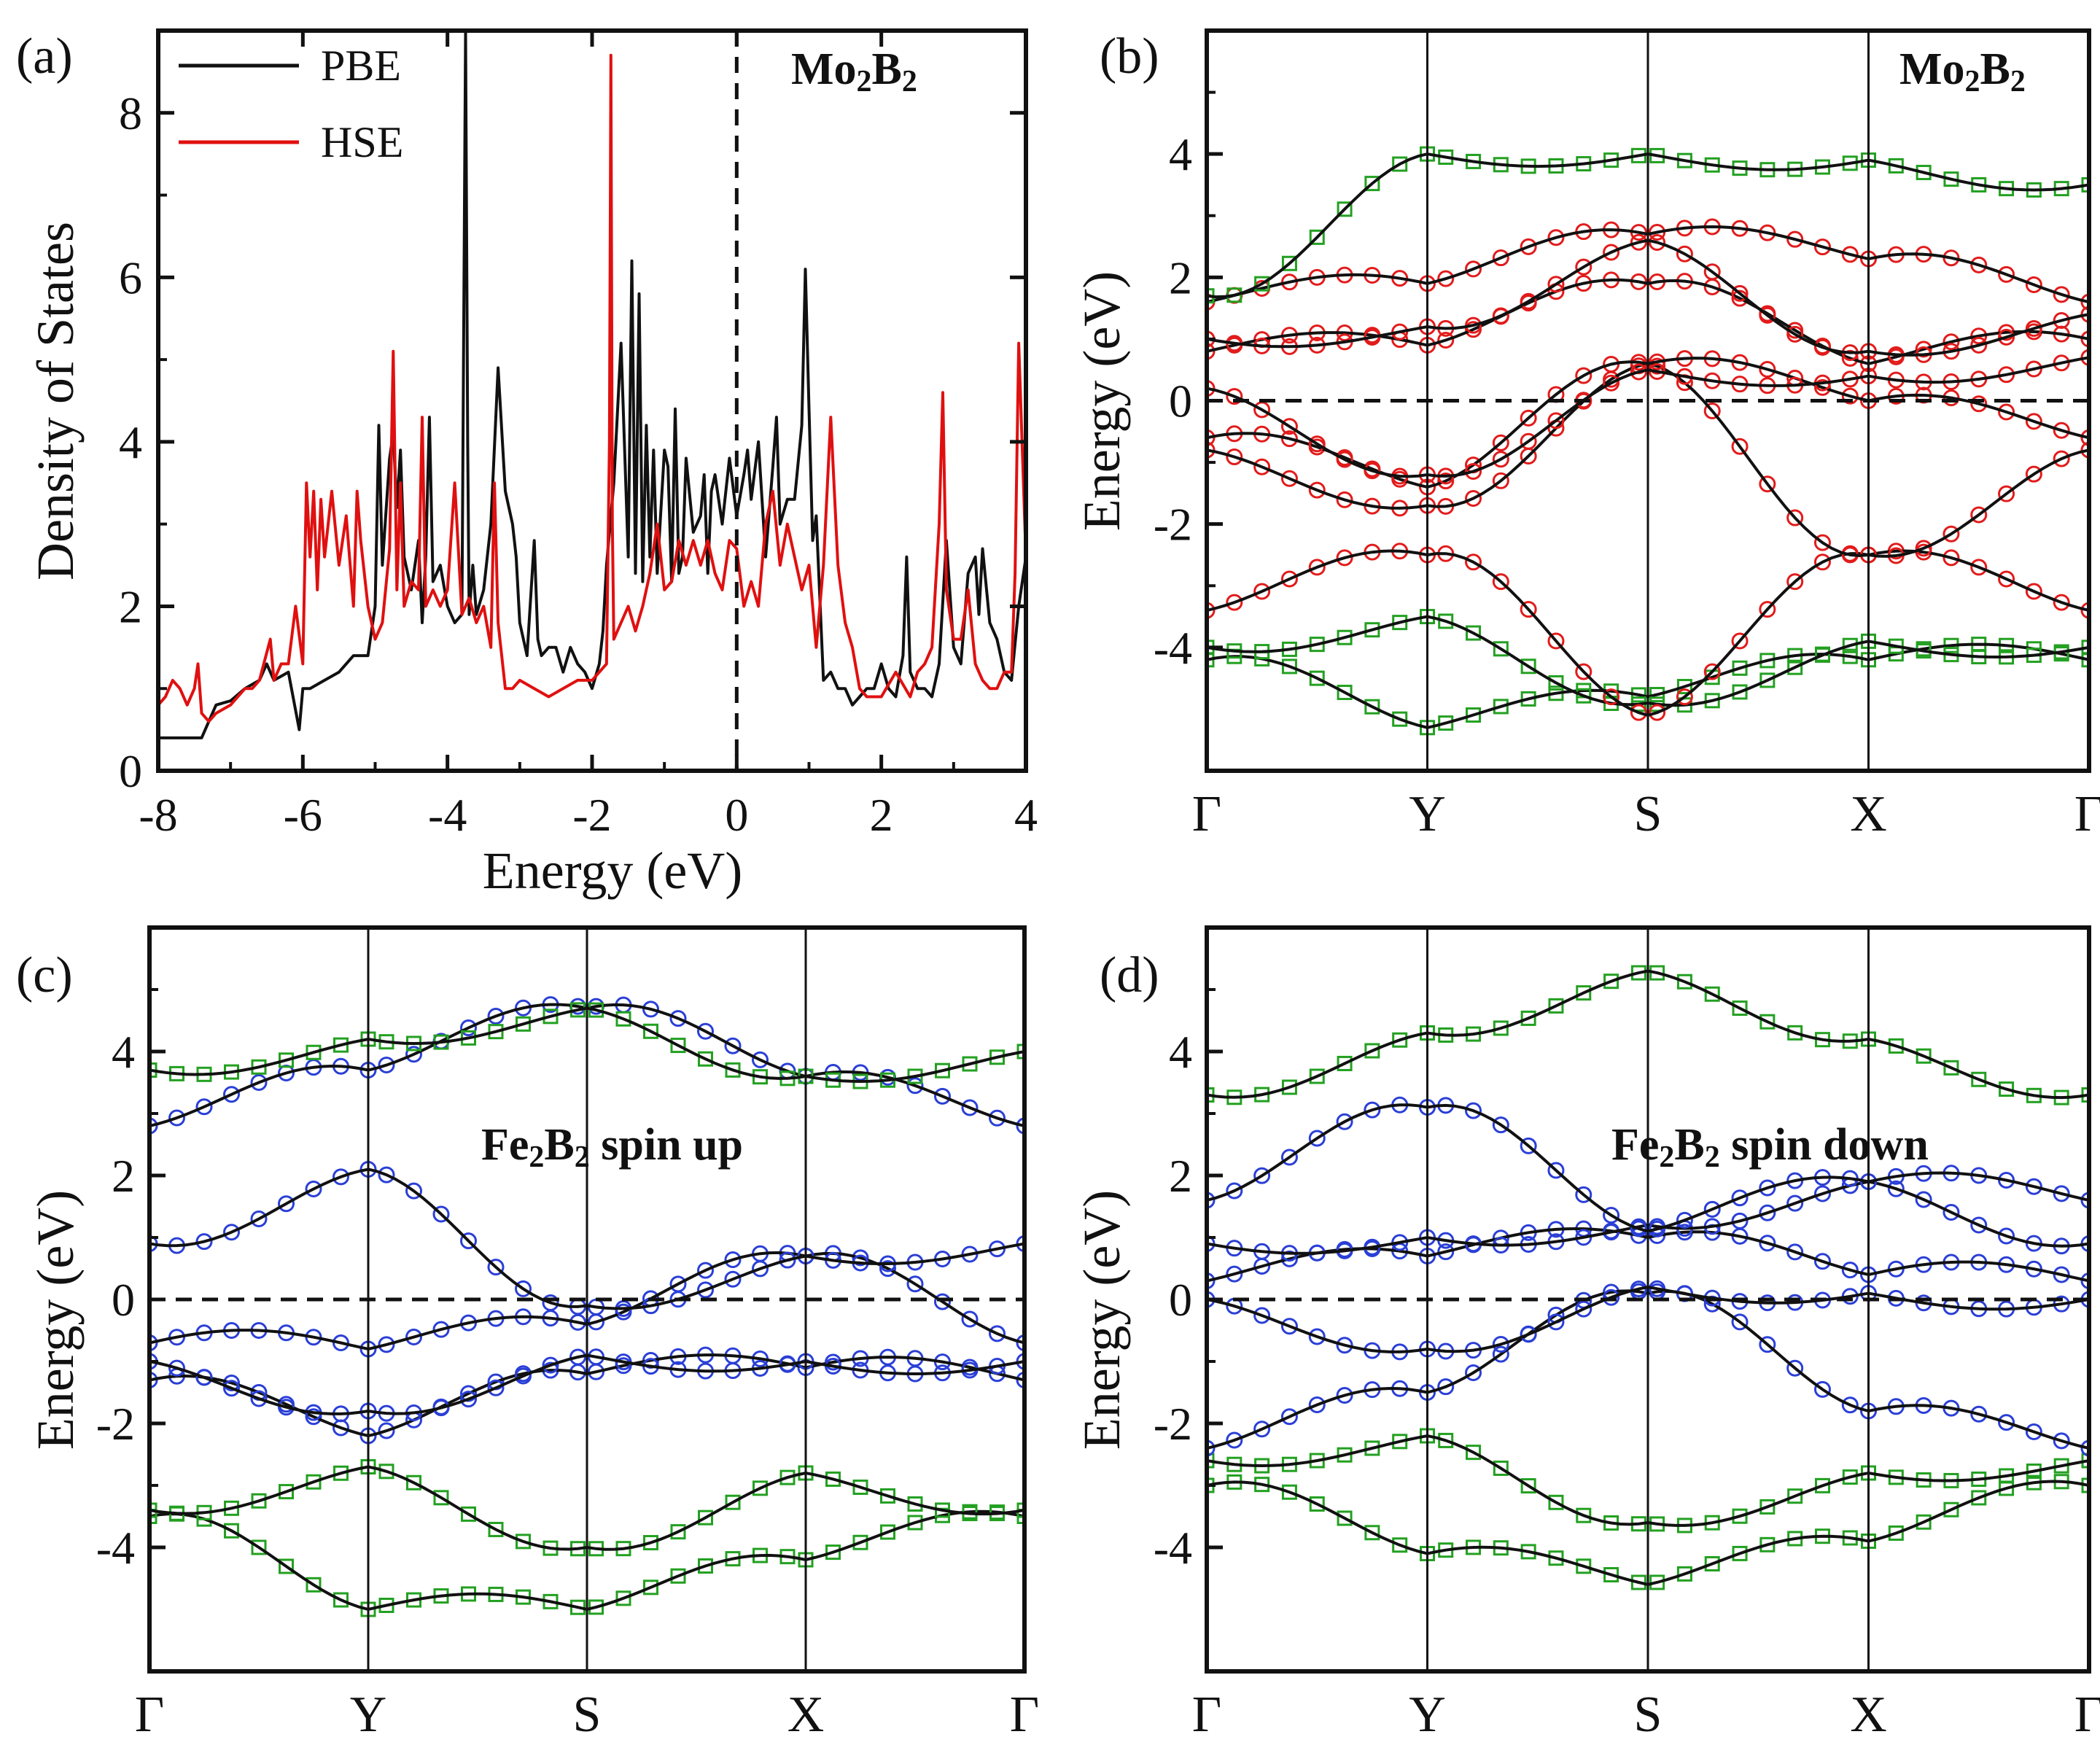 The height and width of the screenshot is (1745, 2100). What do you see at coordinates (362, 142) in the screenshot?
I see `legend-hse-label: HSE` at bounding box center [362, 142].